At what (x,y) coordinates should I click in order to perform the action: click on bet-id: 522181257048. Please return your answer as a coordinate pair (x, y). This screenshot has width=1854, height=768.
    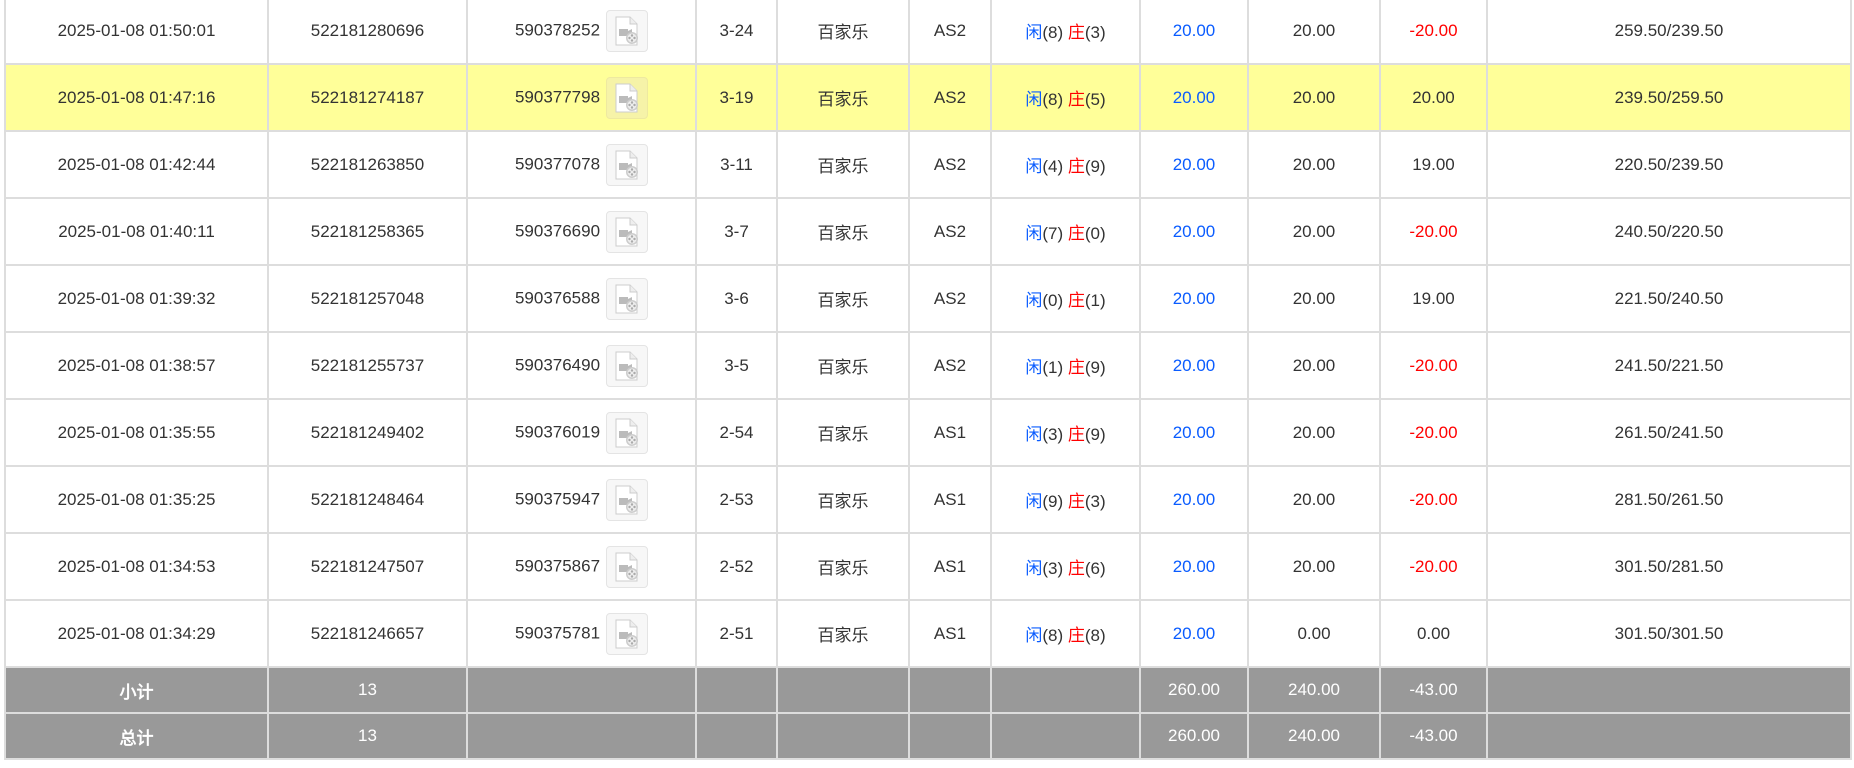
    Looking at the image, I should click on (367, 298).